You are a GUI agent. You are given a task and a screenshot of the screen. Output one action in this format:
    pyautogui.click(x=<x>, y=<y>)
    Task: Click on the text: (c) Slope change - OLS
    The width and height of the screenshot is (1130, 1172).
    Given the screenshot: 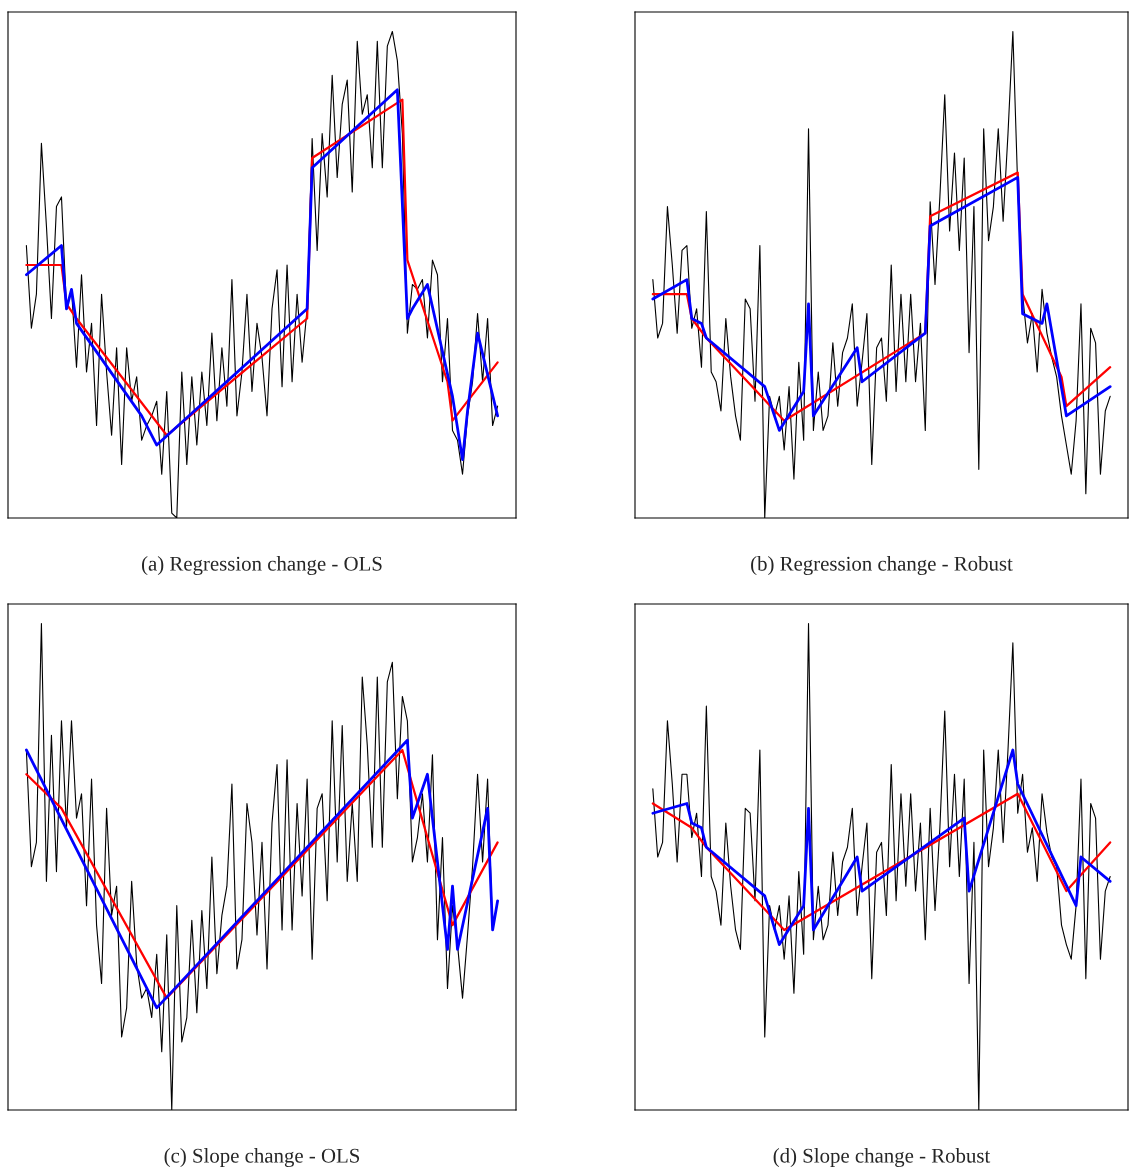 What is the action you would take?
    pyautogui.click(x=262, y=1158)
    